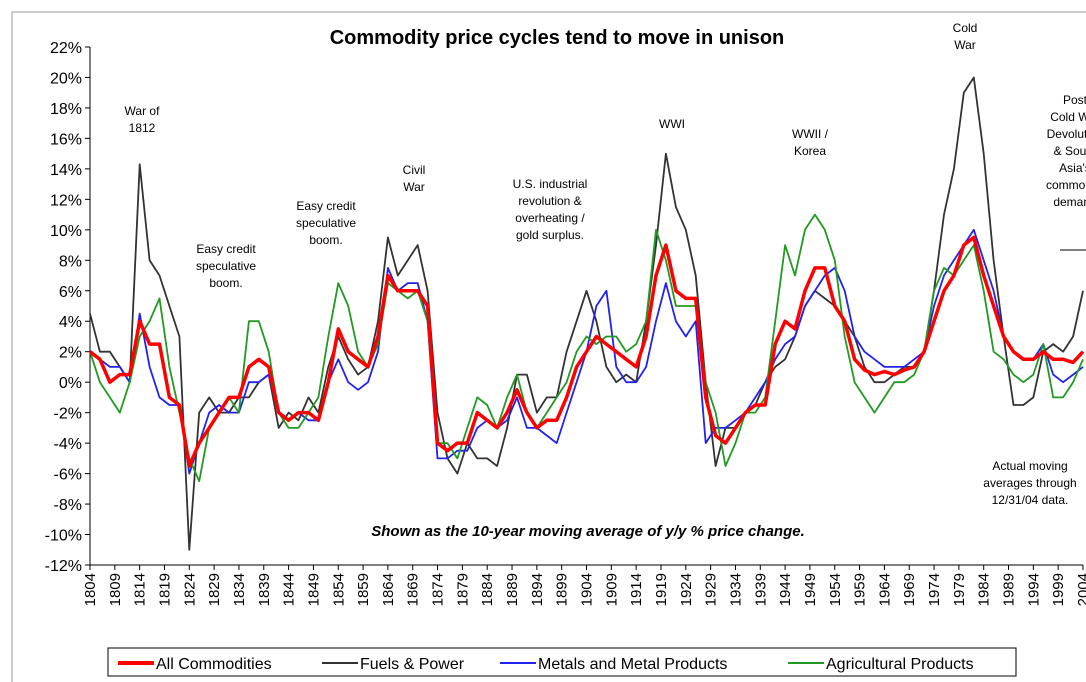  Describe the element at coordinates (63, 536) in the screenshot. I see `y-tick-label: -10%` at that location.